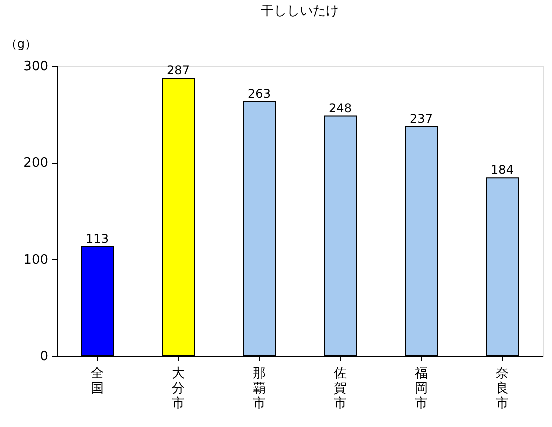 The height and width of the screenshot is (427, 552). Describe the element at coordinates (259, 389) in the screenshot. I see `x-tick-label: 那覇市` at that location.